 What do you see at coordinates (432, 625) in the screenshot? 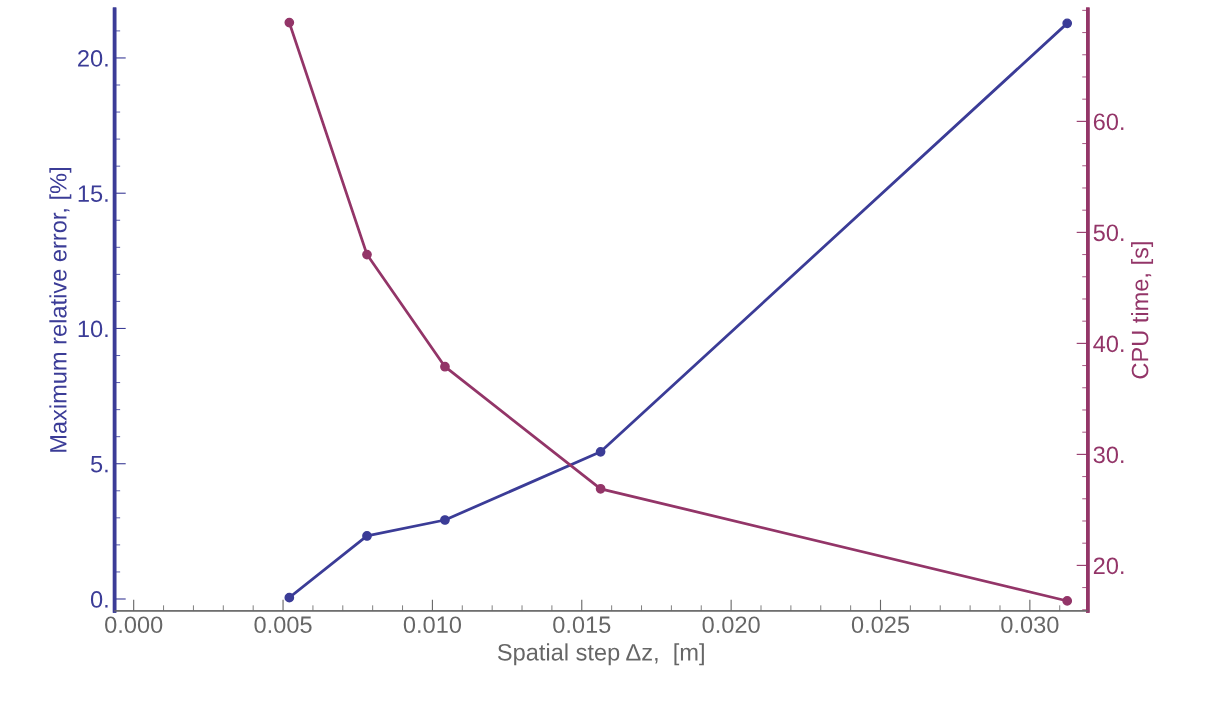
I see `x-tick-label: 0.010` at bounding box center [432, 625].